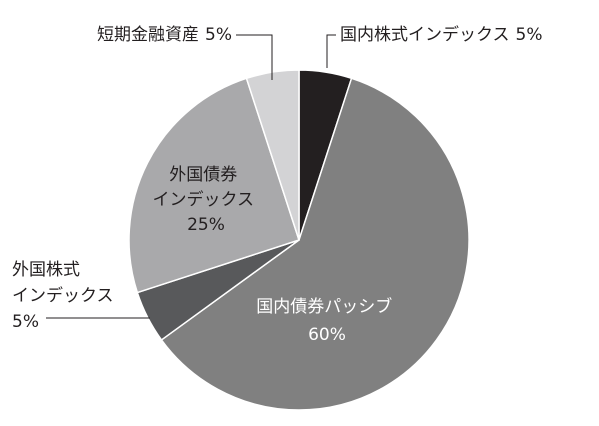  I want to click on slice-foreign-bond, so click(214, 185).